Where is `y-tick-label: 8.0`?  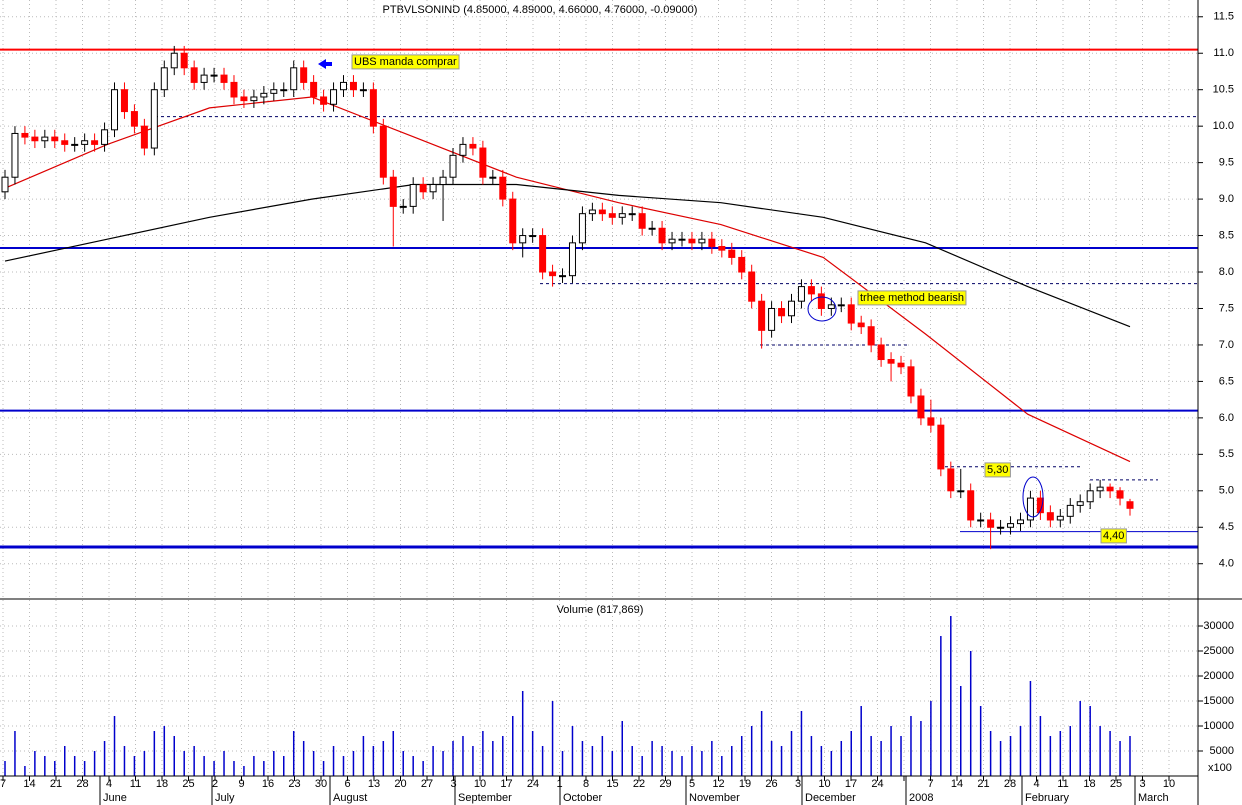
y-tick-label: 8.0 is located at coordinates (1226, 272).